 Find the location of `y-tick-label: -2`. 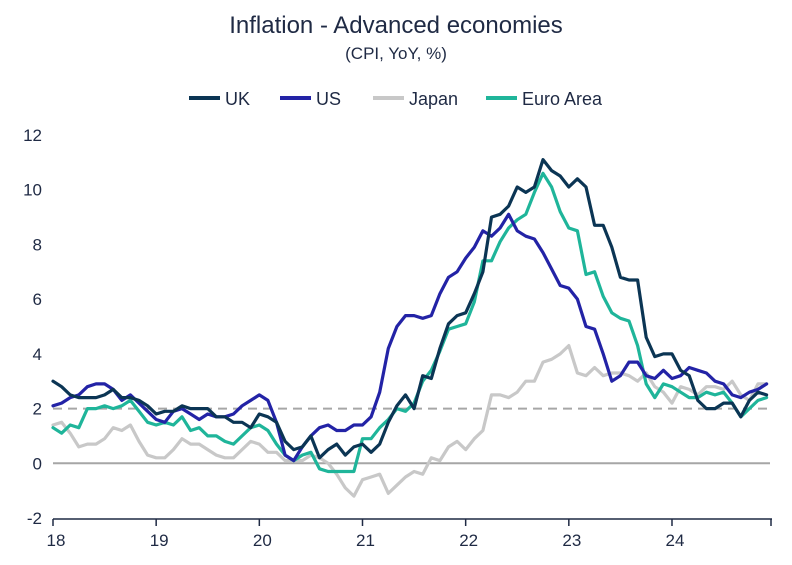

y-tick-label: -2 is located at coordinates (34, 518).